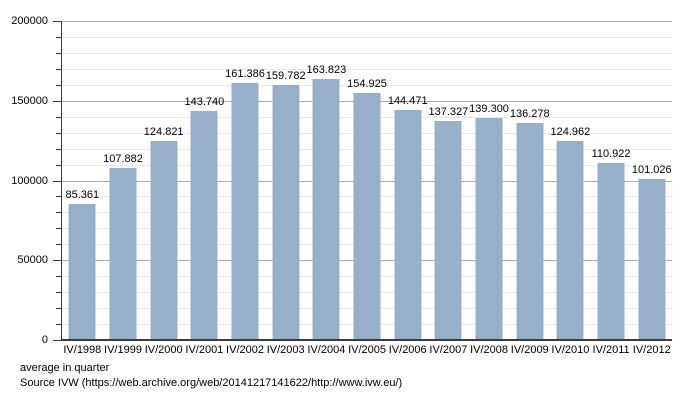  Describe the element at coordinates (32, 260) in the screenshot. I see `y-tick-label: 50000` at that location.